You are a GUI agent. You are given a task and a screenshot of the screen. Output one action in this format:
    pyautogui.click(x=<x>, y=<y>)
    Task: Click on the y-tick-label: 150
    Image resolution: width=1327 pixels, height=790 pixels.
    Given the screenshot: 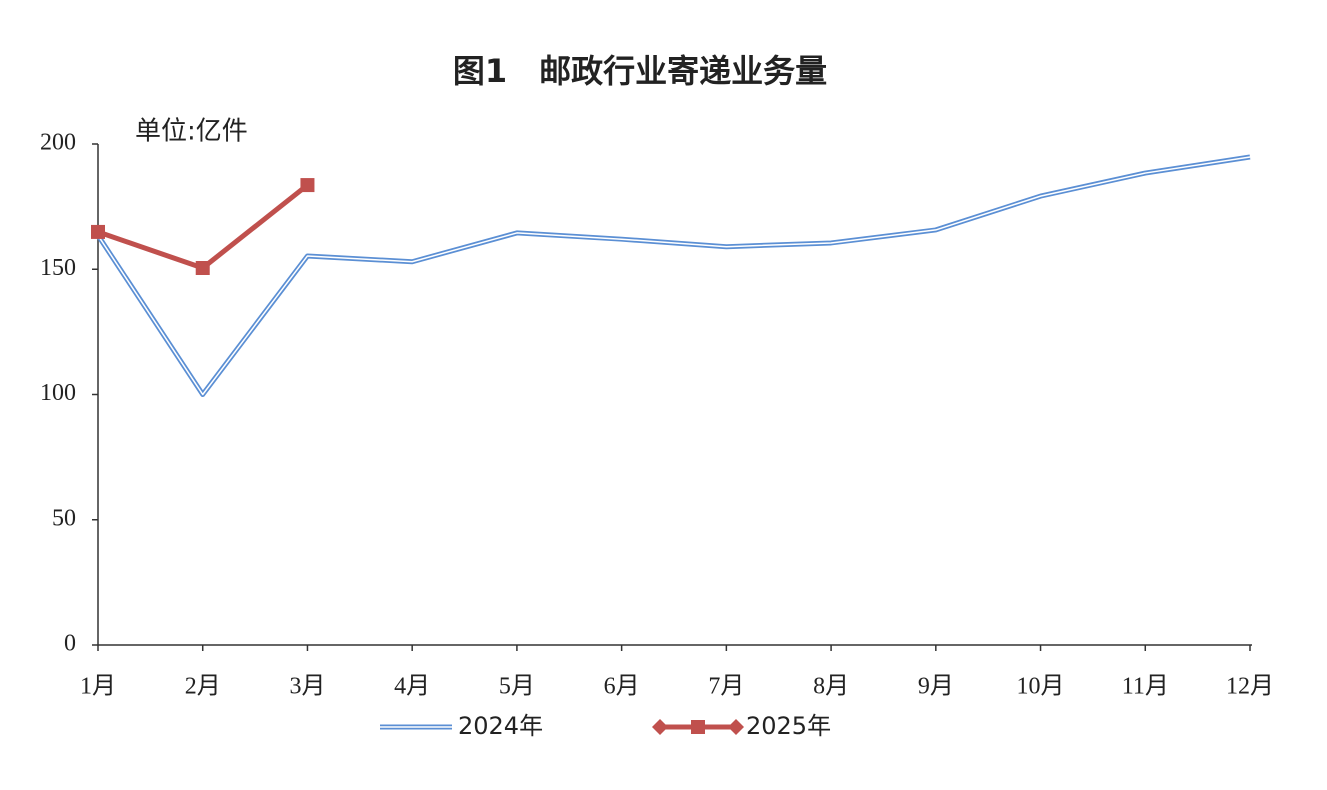 What is the action you would take?
    pyautogui.click(x=58, y=268)
    